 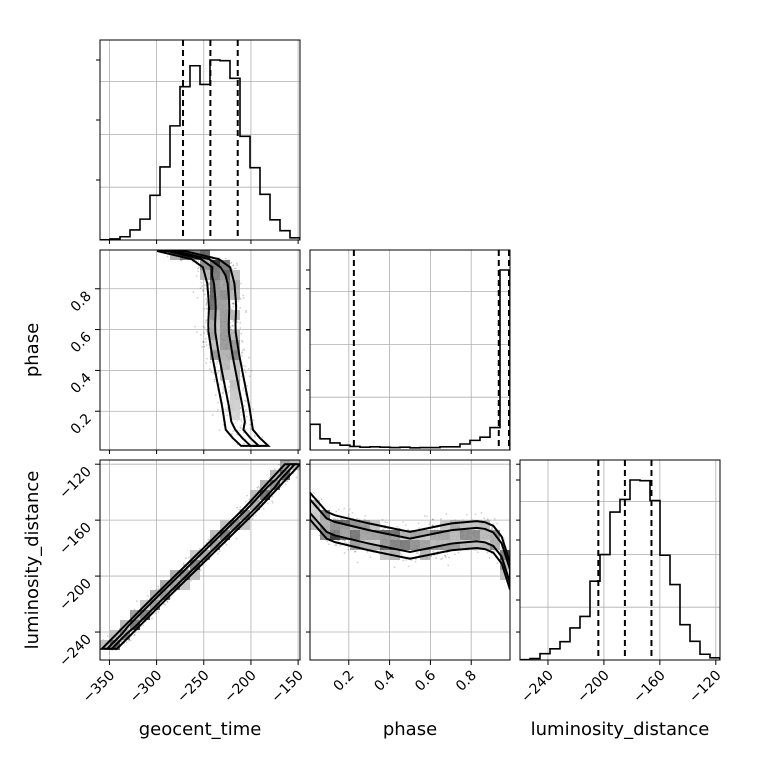 What do you see at coordinates (410, 359) in the screenshot?
I see `histogram-phase` at bounding box center [410, 359].